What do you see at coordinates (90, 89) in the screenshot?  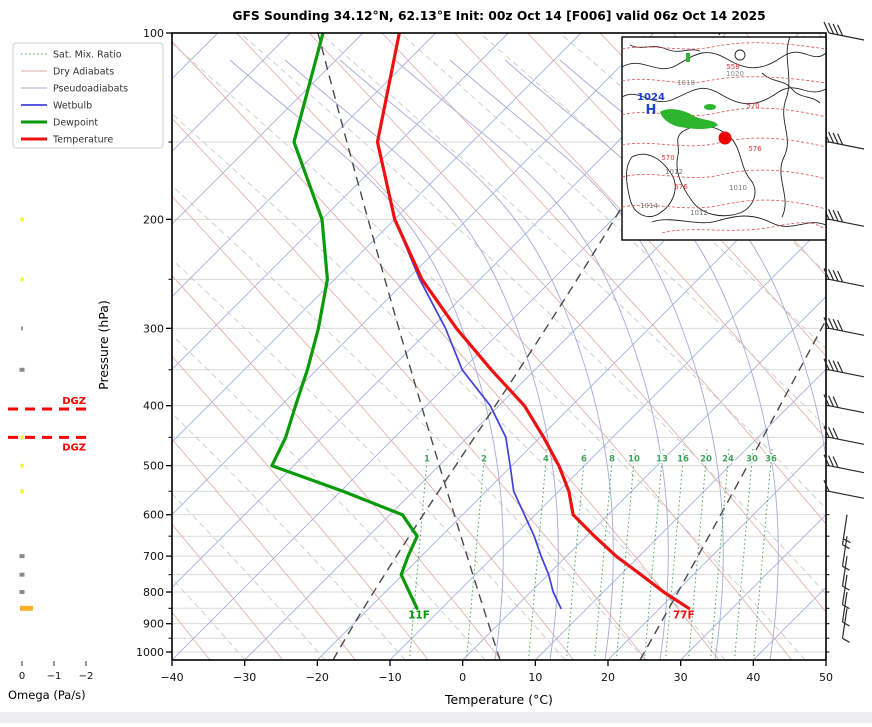 I see `legend-label: Pseudoadiabats` at bounding box center [90, 89].